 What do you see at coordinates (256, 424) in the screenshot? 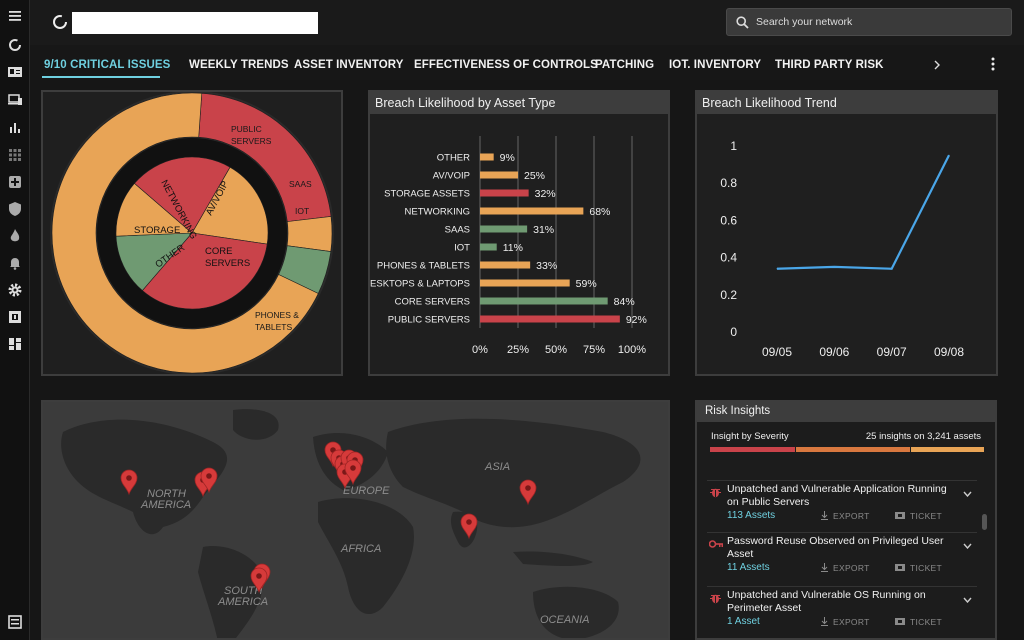
I see `greenland-shape` at bounding box center [256, 424].